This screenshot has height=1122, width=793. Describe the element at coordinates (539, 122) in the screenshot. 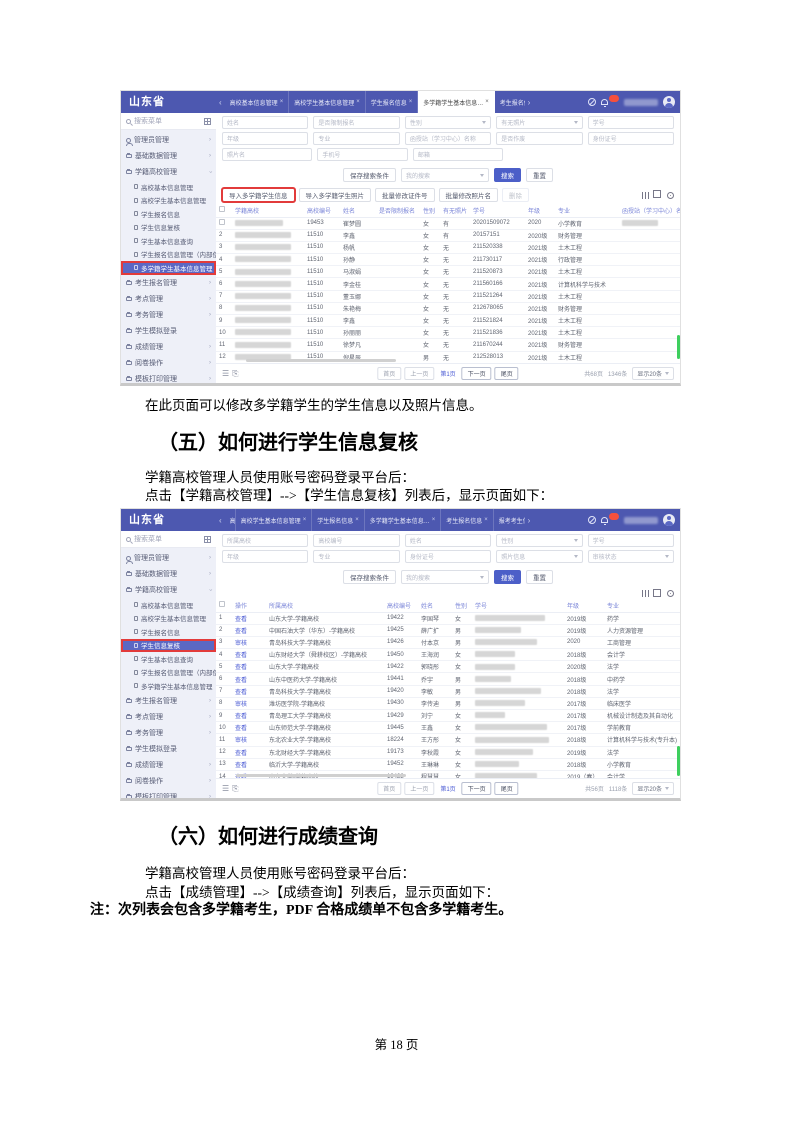

I see `filter-select: 有无照片` at that location.